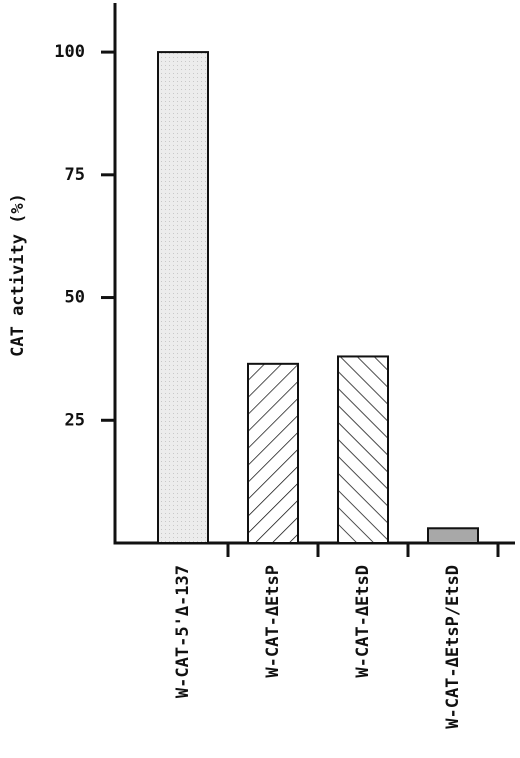  I want to click on y-tick-label: 75, so click(75, 175).